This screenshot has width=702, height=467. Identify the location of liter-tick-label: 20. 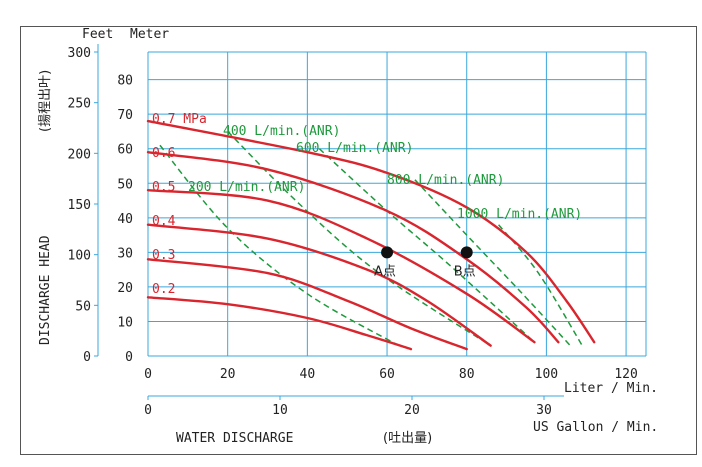
(228, 374).